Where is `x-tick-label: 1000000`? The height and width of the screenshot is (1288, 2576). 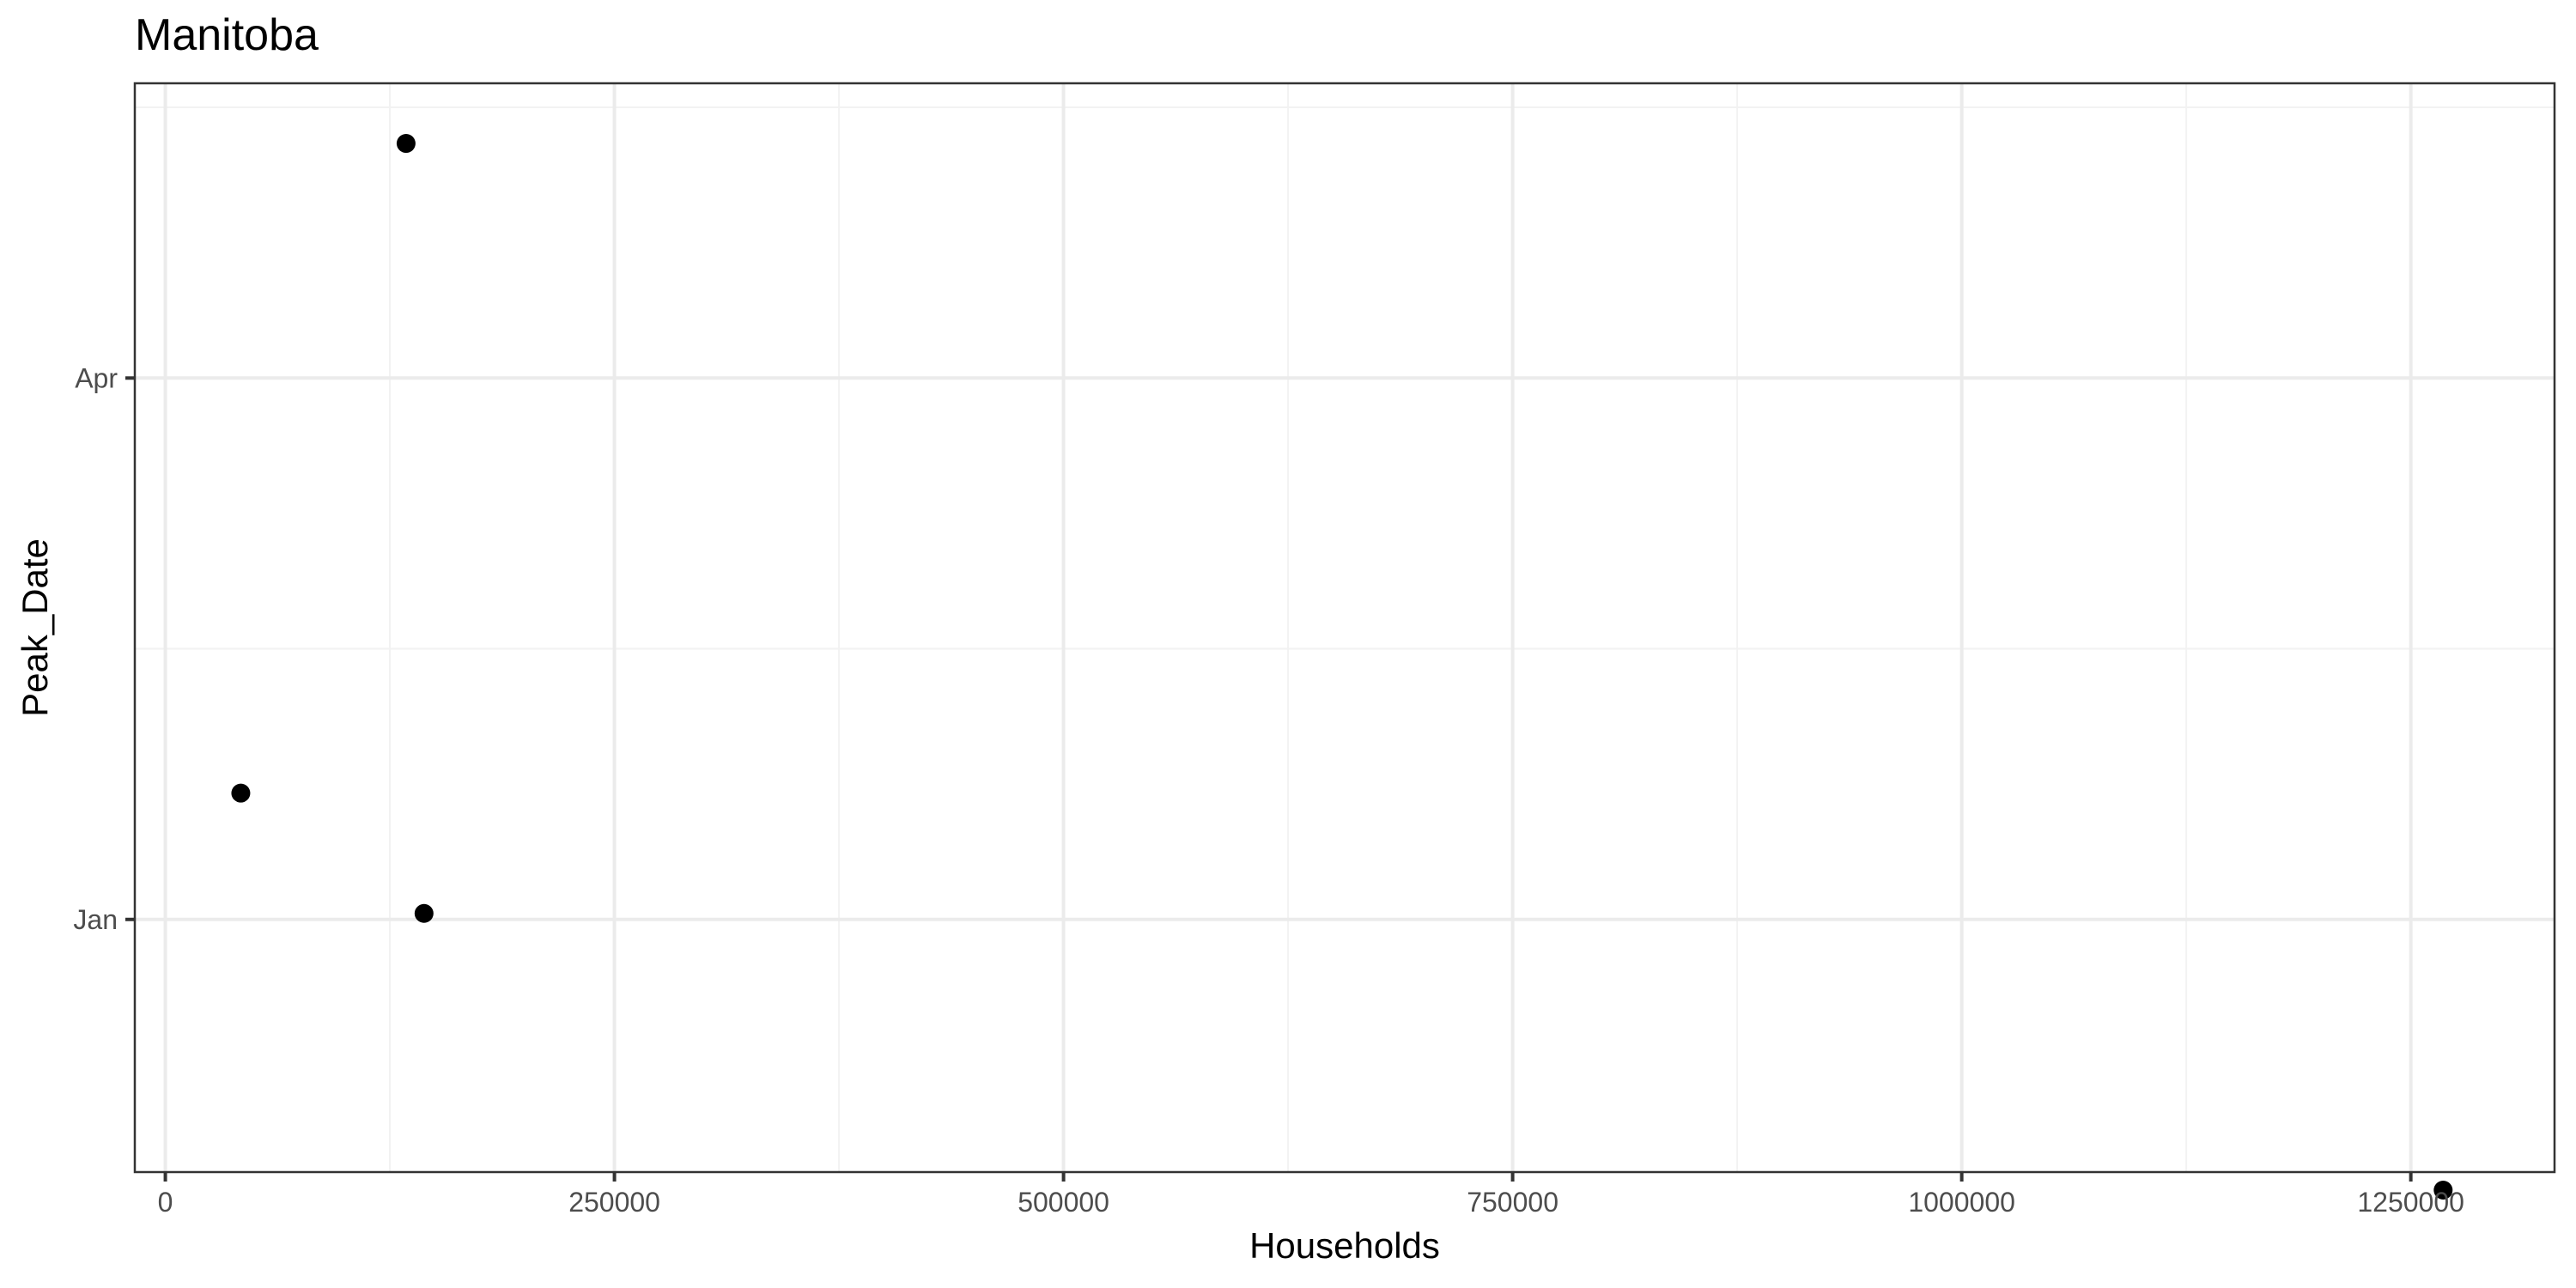
x-tick-label: 1000000 is located at coordinates (1961, 1202).